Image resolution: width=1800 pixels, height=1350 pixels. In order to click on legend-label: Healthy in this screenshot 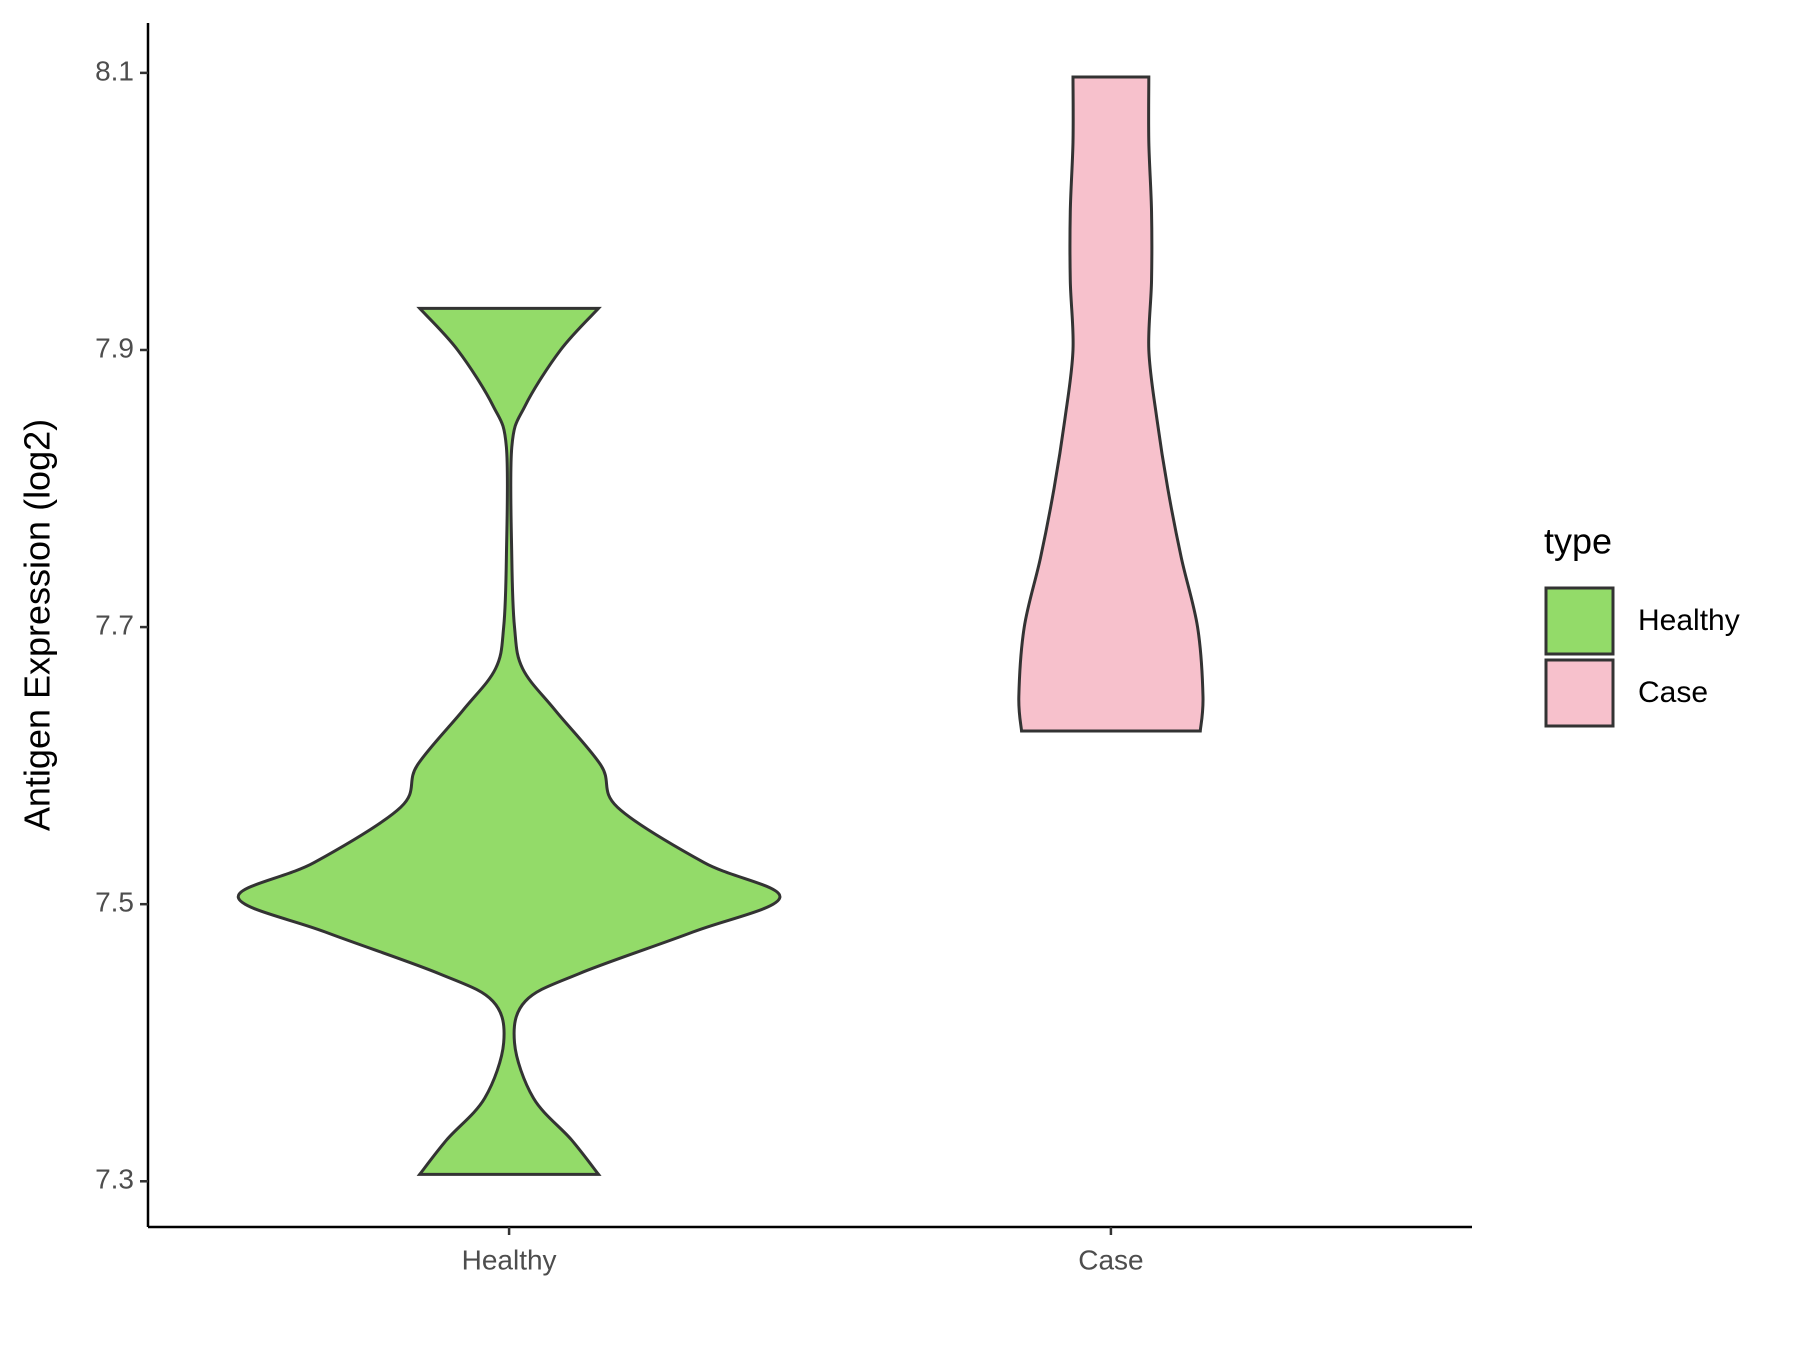, I will do `click(1689, 620)`.